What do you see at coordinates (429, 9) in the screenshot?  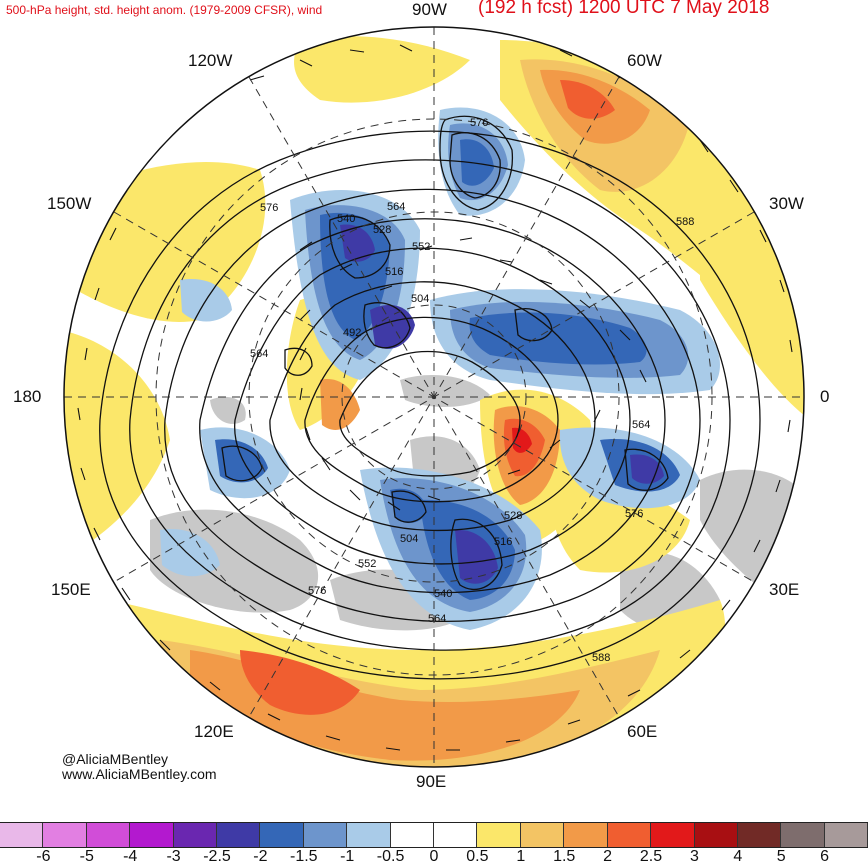 I see `lon-label-90w: 90W` at bounding box center [429, 9].